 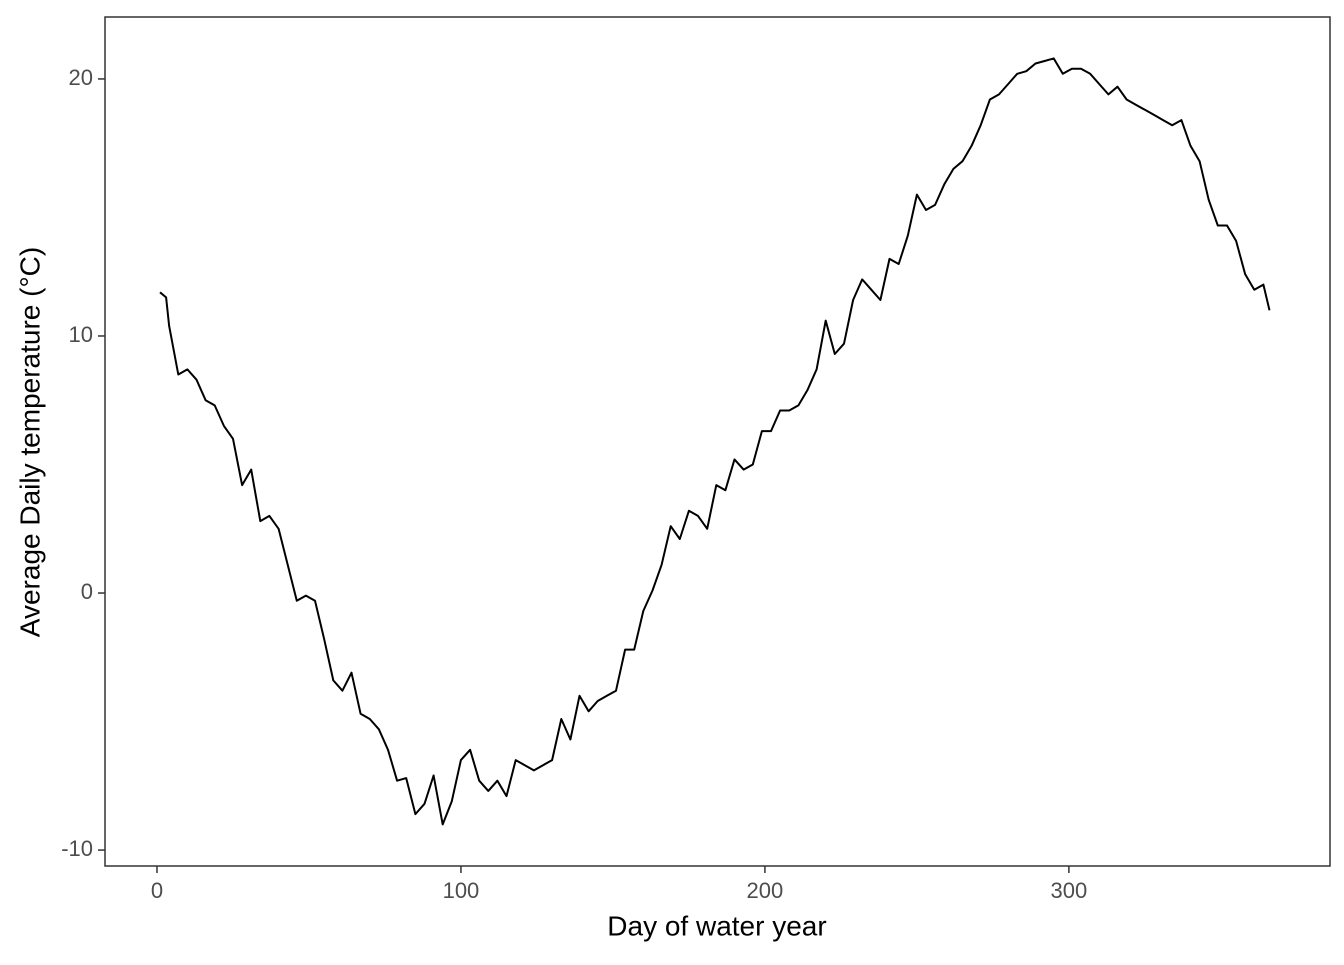 I want to click on y-tick-label: -10, so click(x=77, y=848).